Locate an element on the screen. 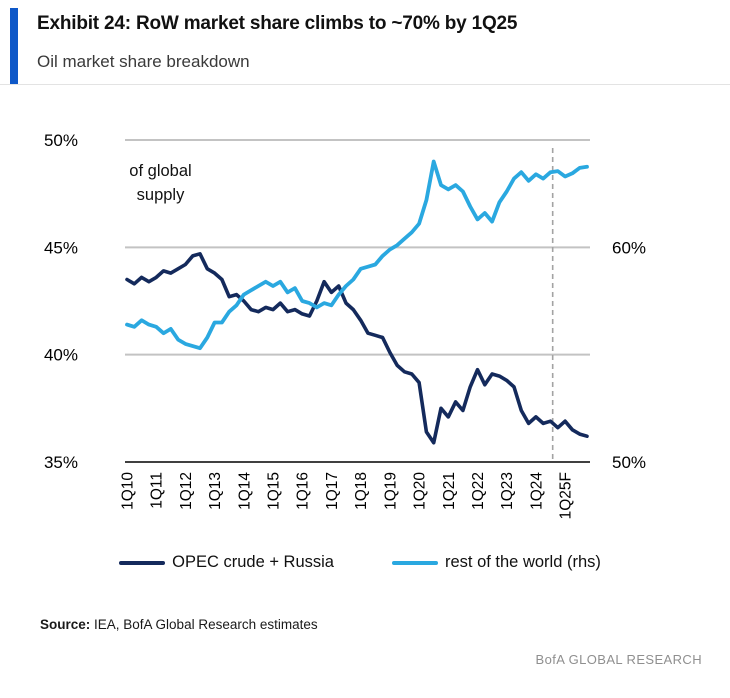 This screenshot has height=698, width=730. right-axis-tick-label: 60% is located at coordinates (629, 247).